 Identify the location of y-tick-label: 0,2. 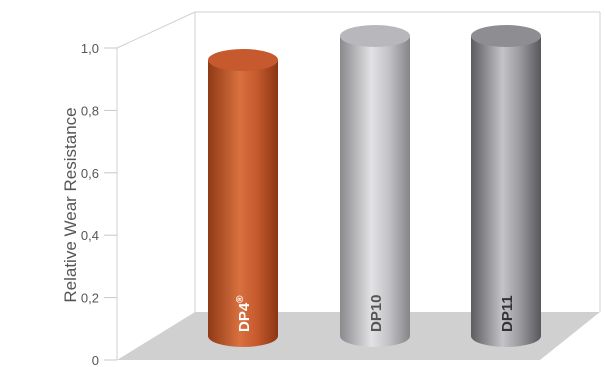
(90, 298).